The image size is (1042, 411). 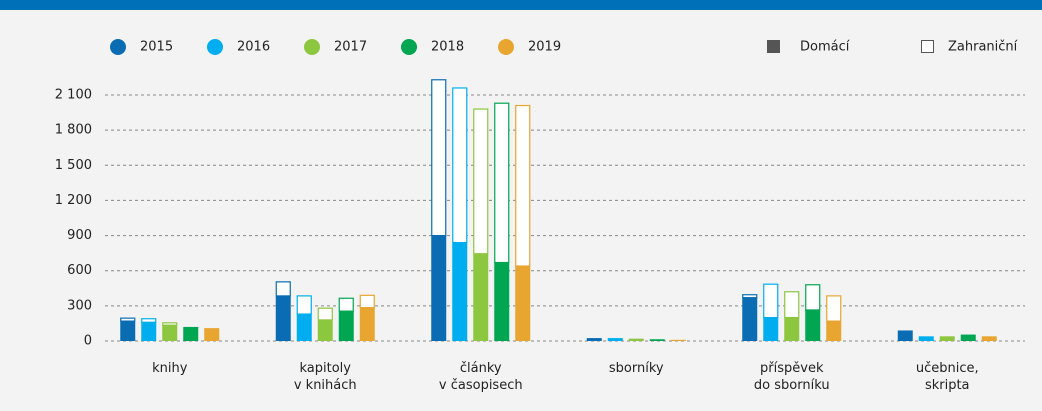 I want to click on y-tick-label: 600, so click(x=79, y=270).